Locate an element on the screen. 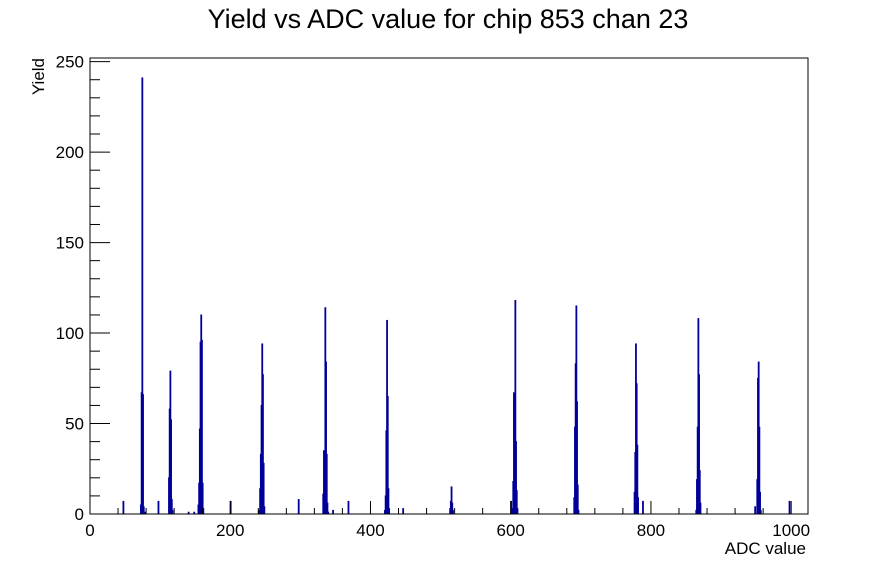 This screenshot has width=896, height=572. x-axis-tick-labels: 0 200 400 600 800 1000 is located at coordinates (447, 530).